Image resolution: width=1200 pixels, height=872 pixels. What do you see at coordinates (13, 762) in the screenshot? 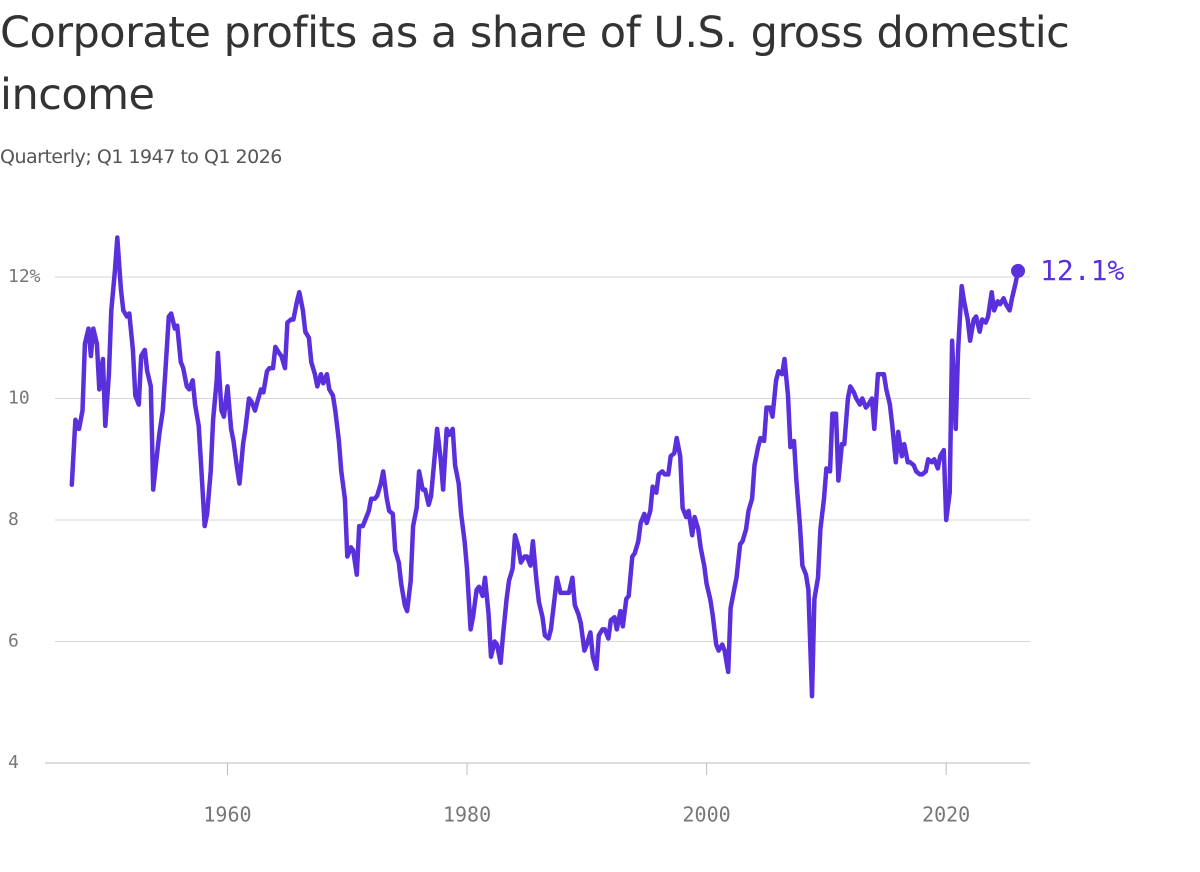
I see `y-tick-label: 4` at bounding box center [13, 762].